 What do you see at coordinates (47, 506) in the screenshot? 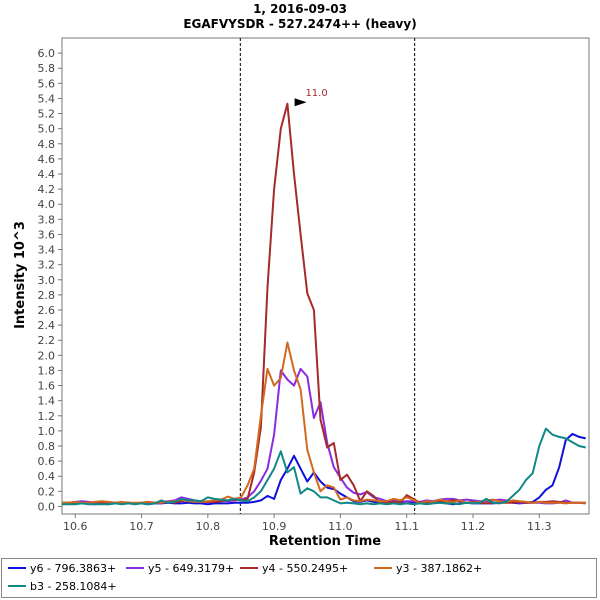
I see `y-tick-label: 0.0` at bounding box center [47, 506].